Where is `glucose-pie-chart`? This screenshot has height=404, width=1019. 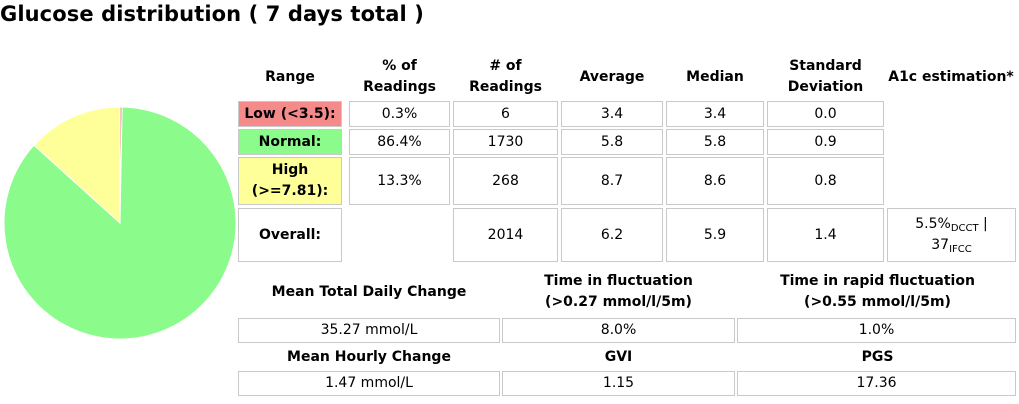
glucose-pie-chart is located at coordinates (120, 223).